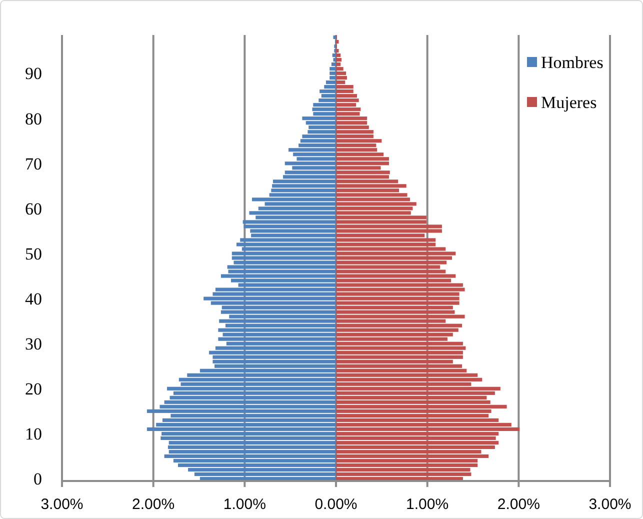 This screenshot has width=643, height=519. I want to click on y-tick-label: 10, so click(33, 434).